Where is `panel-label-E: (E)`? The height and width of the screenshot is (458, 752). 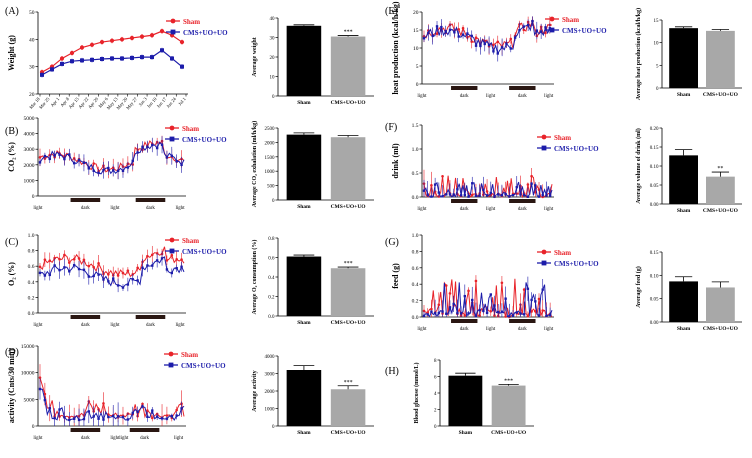 panel-label-E: (E) is located at coordinates (391, 11).